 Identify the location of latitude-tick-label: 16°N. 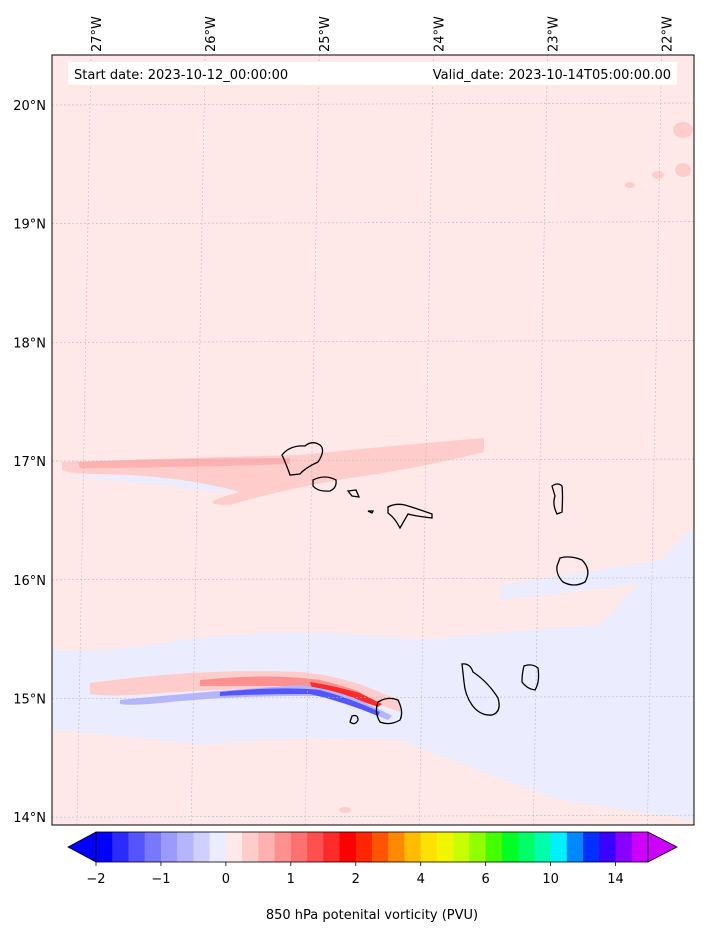
(29, 581).